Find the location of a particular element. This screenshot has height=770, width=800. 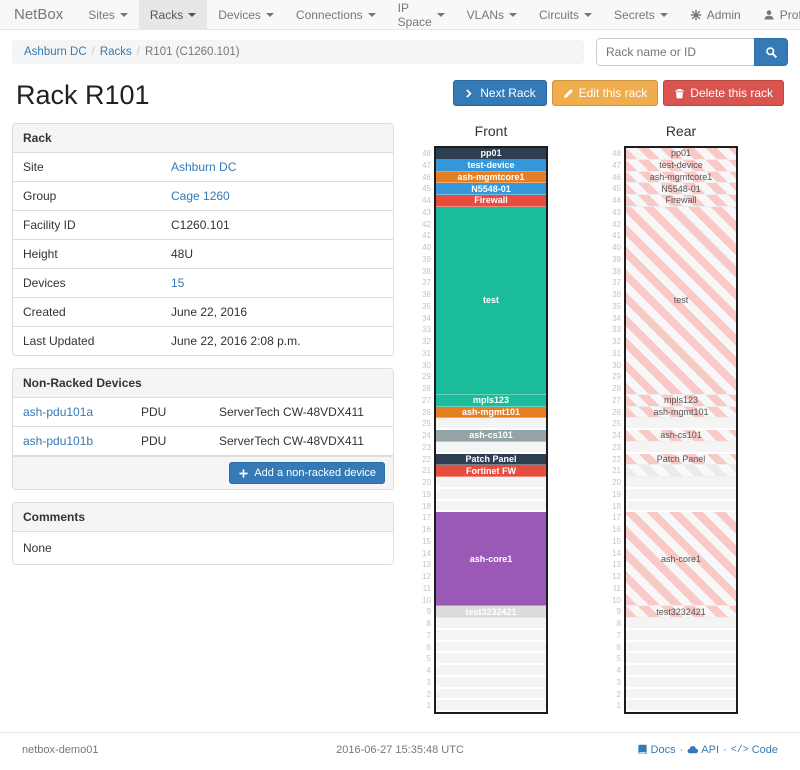

nav-item-racks: Racks is located at coordinates (173, 14).